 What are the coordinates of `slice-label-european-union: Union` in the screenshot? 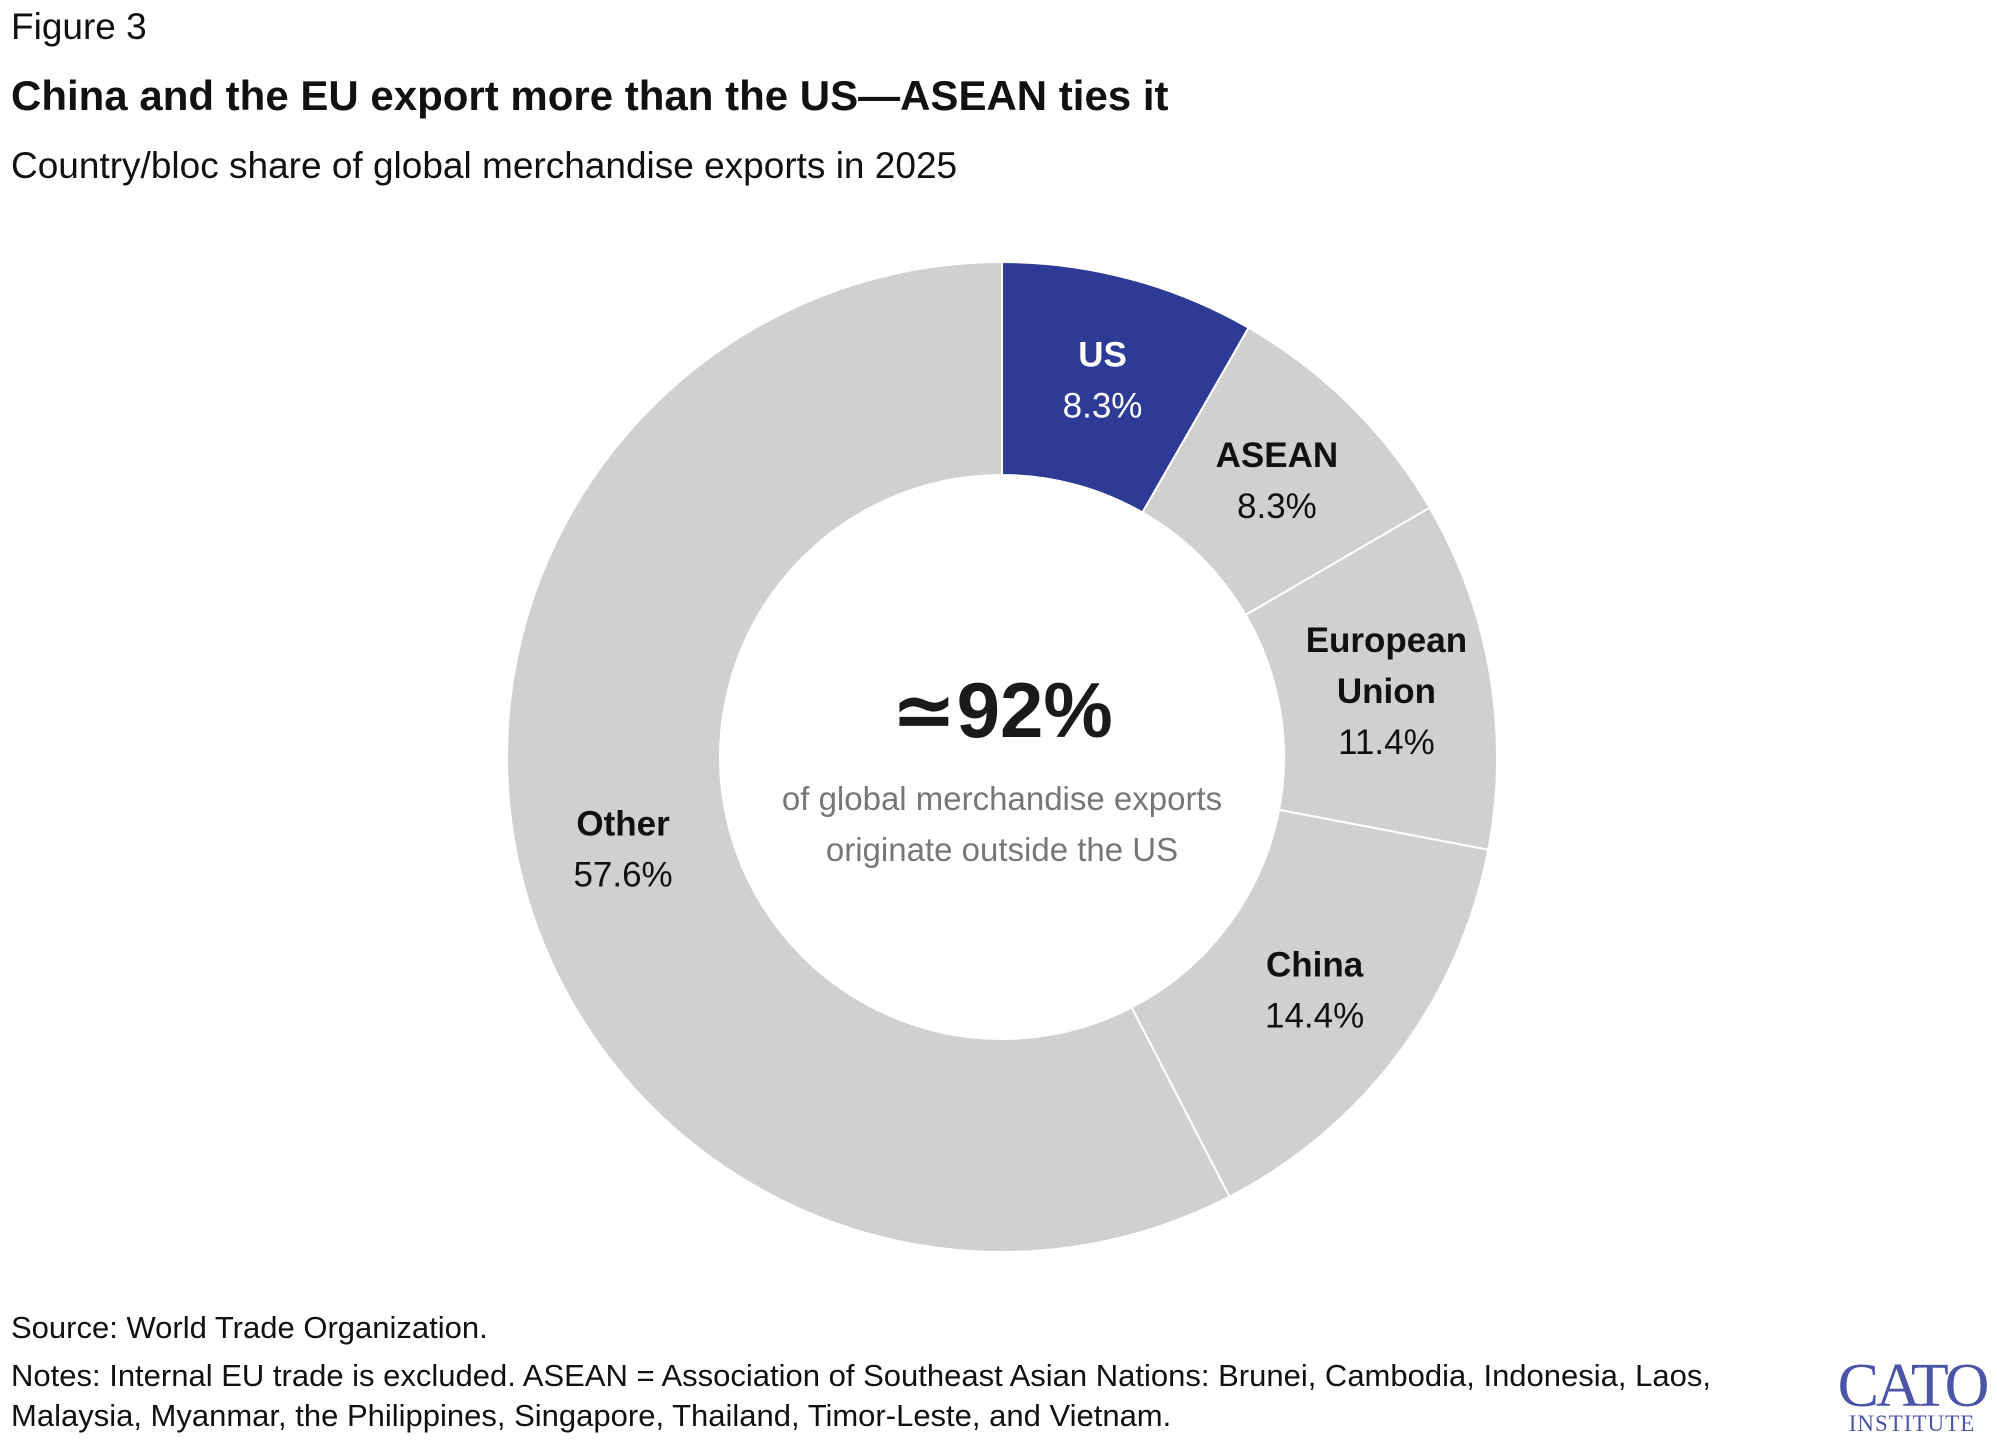 It's located at (1386, 691).